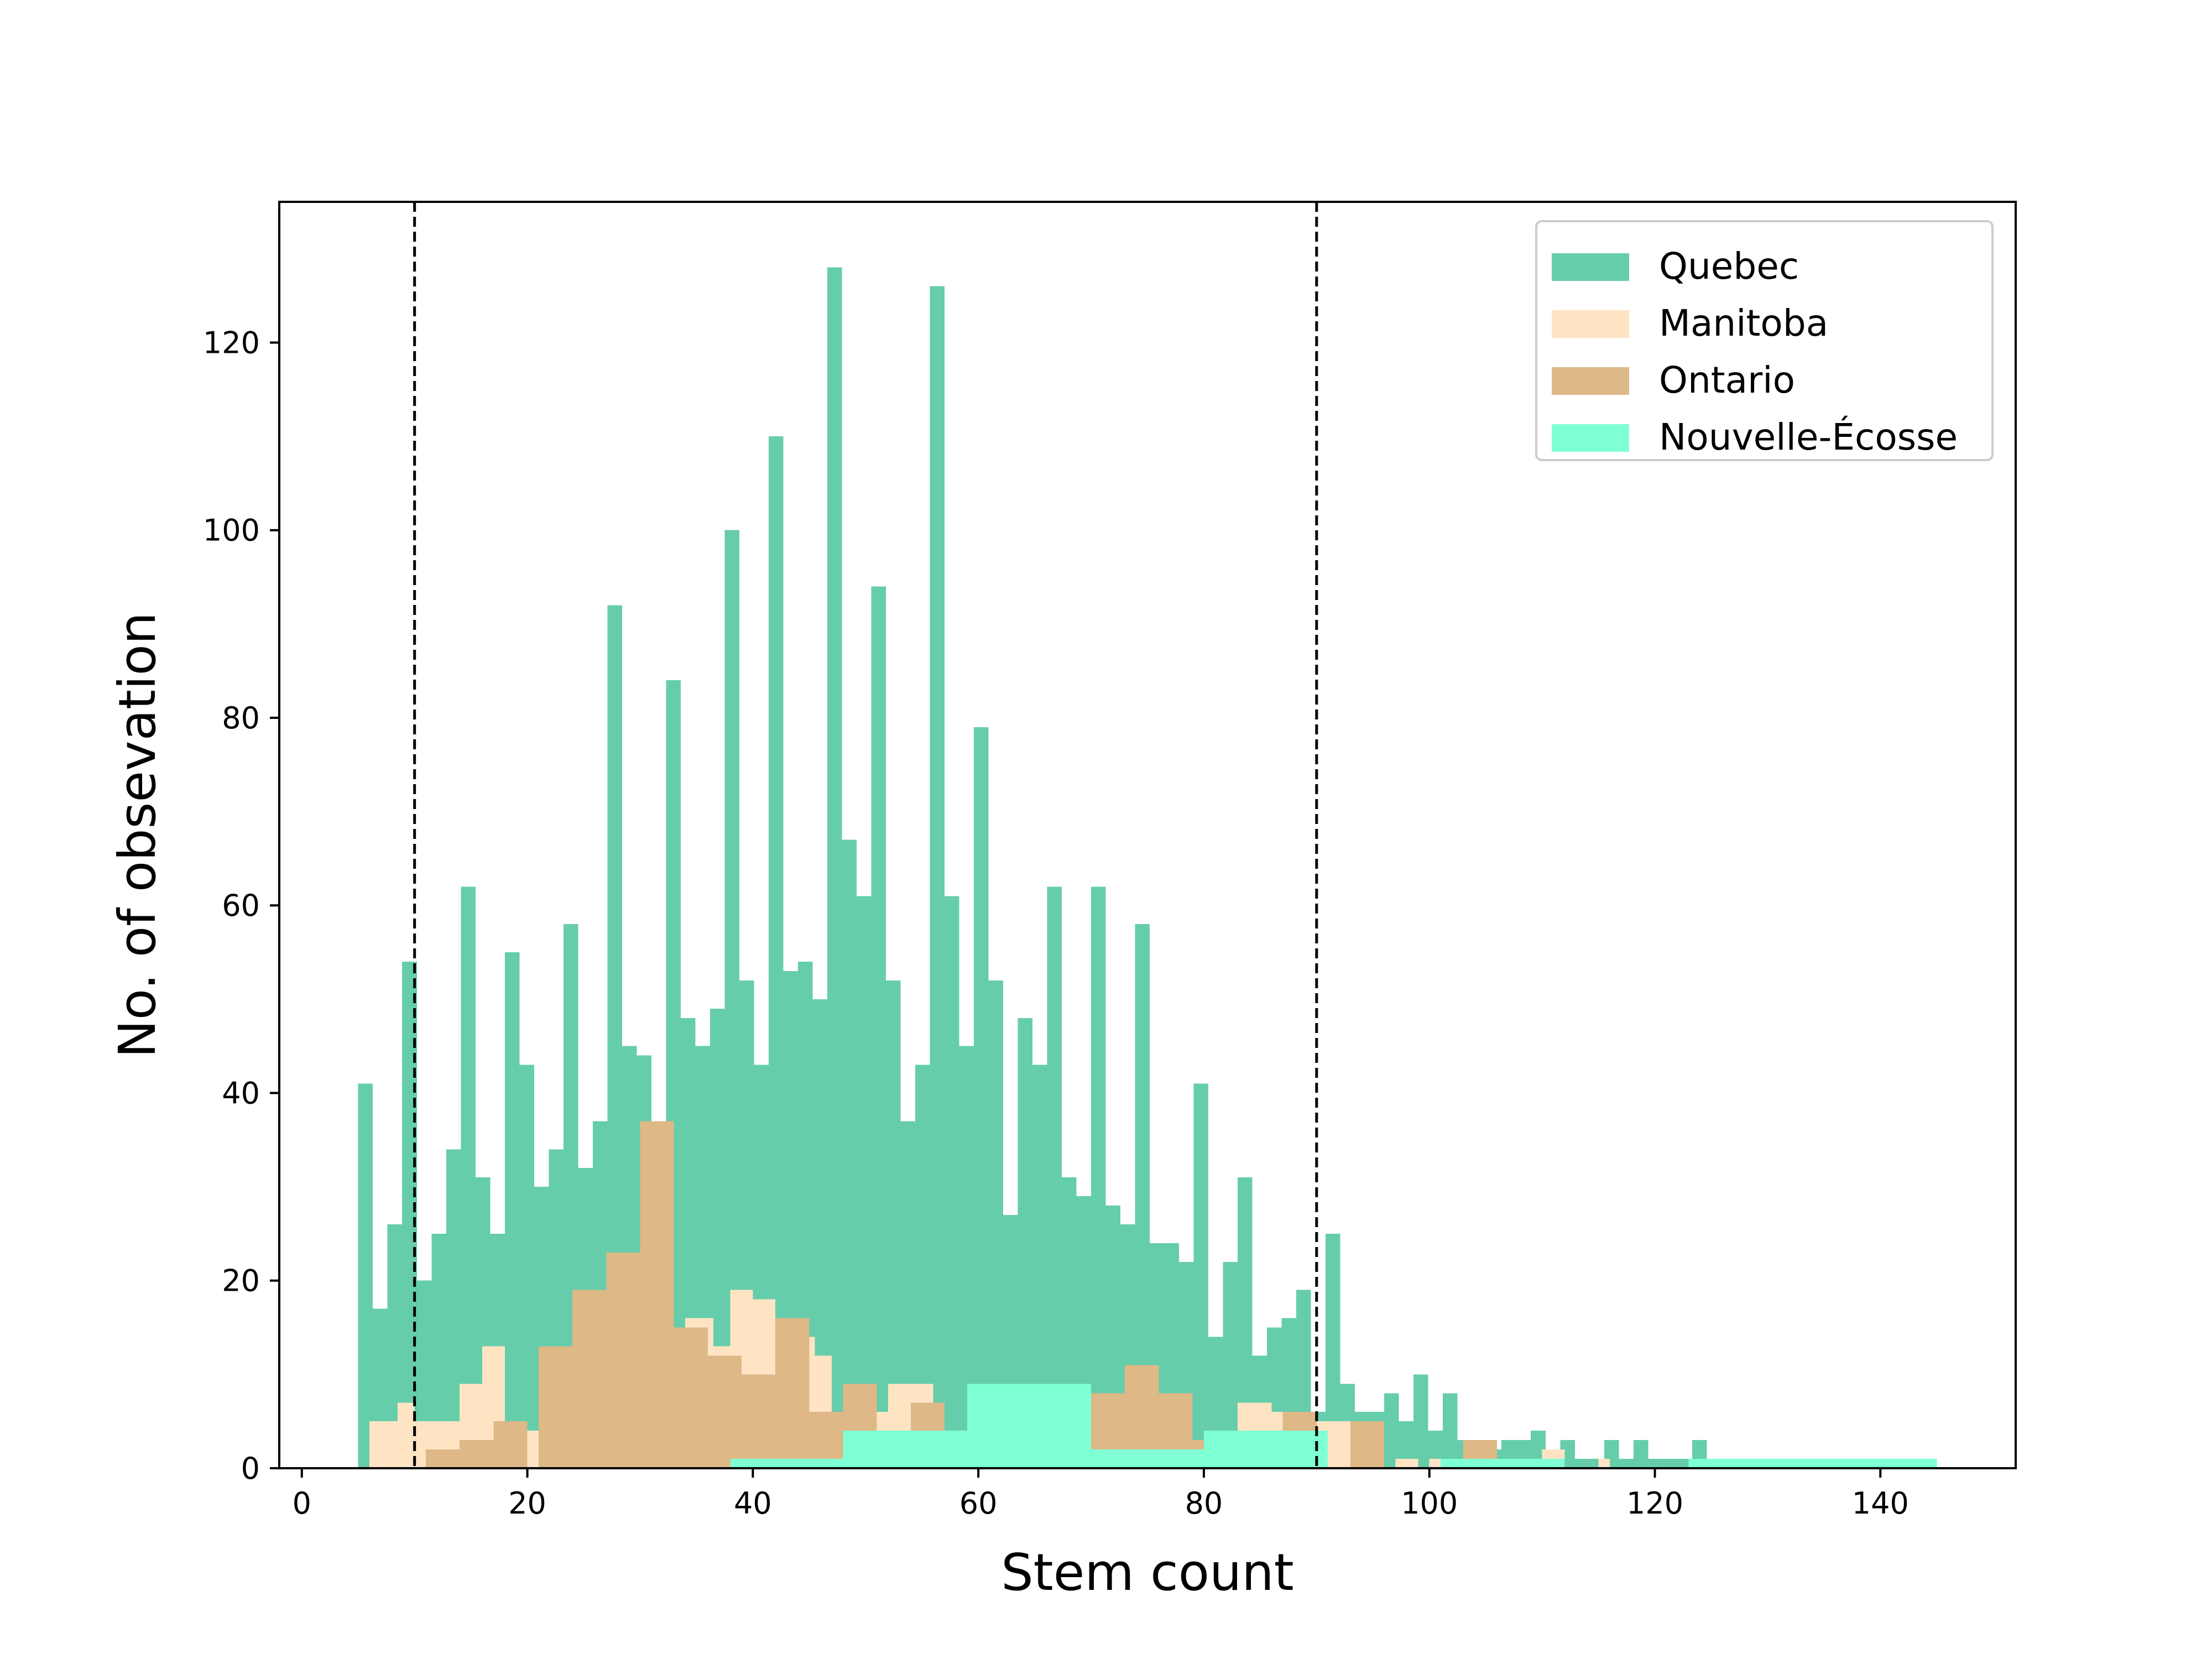 Image resolution: width=2212 pixels, height=1659 pixels. What do you see at coordinates (1809, 437) in the screenshot?
I see `legend-label: Nouvelle-Écosse` at bounding box center [1809, 437].